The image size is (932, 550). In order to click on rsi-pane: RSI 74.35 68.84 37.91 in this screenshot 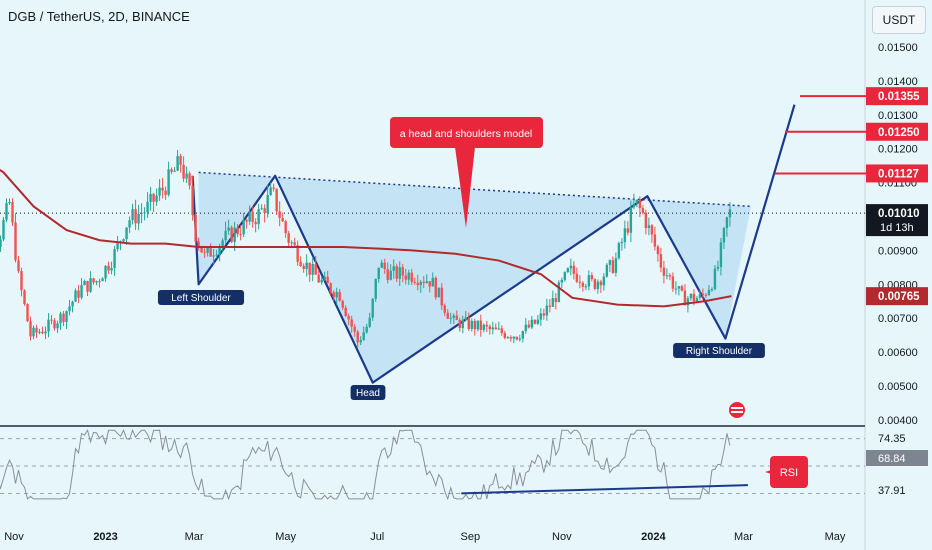, I will do `click(464, 464)`.